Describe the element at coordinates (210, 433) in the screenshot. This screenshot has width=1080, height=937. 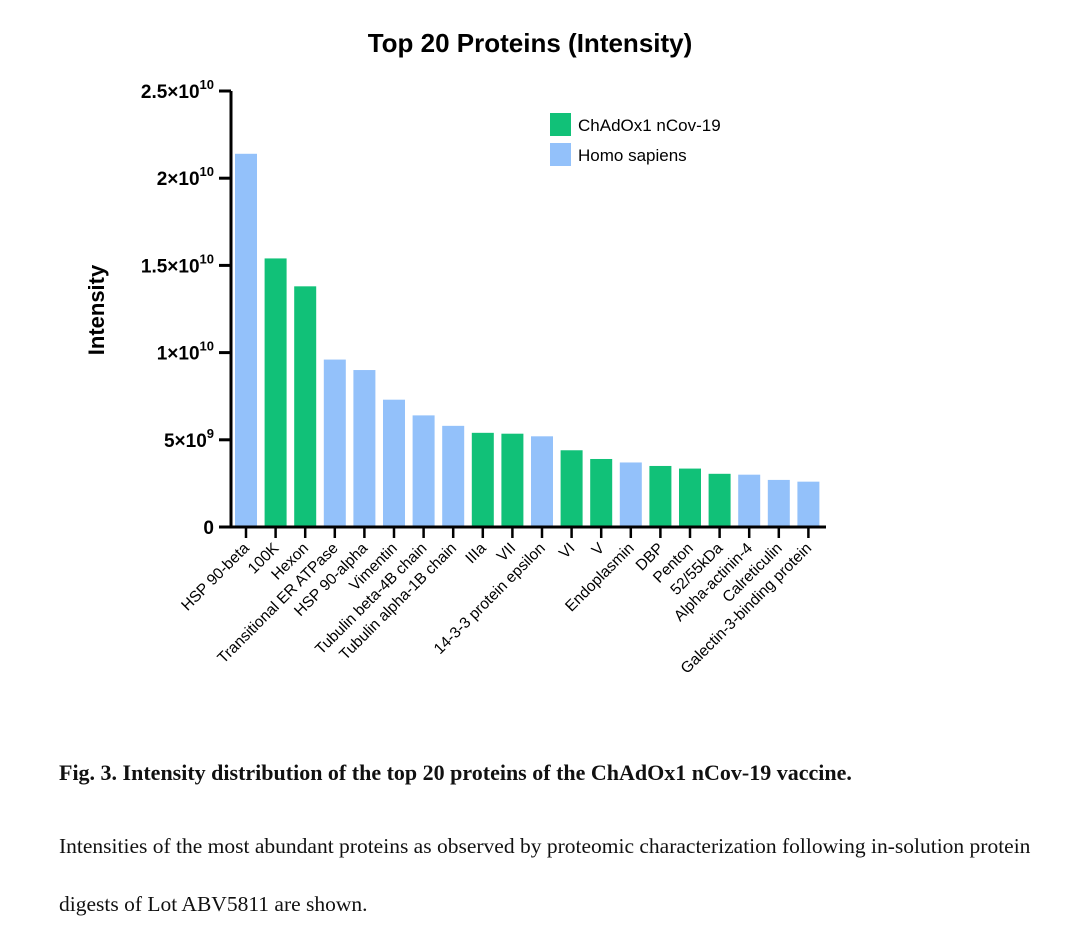
I see `y-tick-exponent: 9` at that location.